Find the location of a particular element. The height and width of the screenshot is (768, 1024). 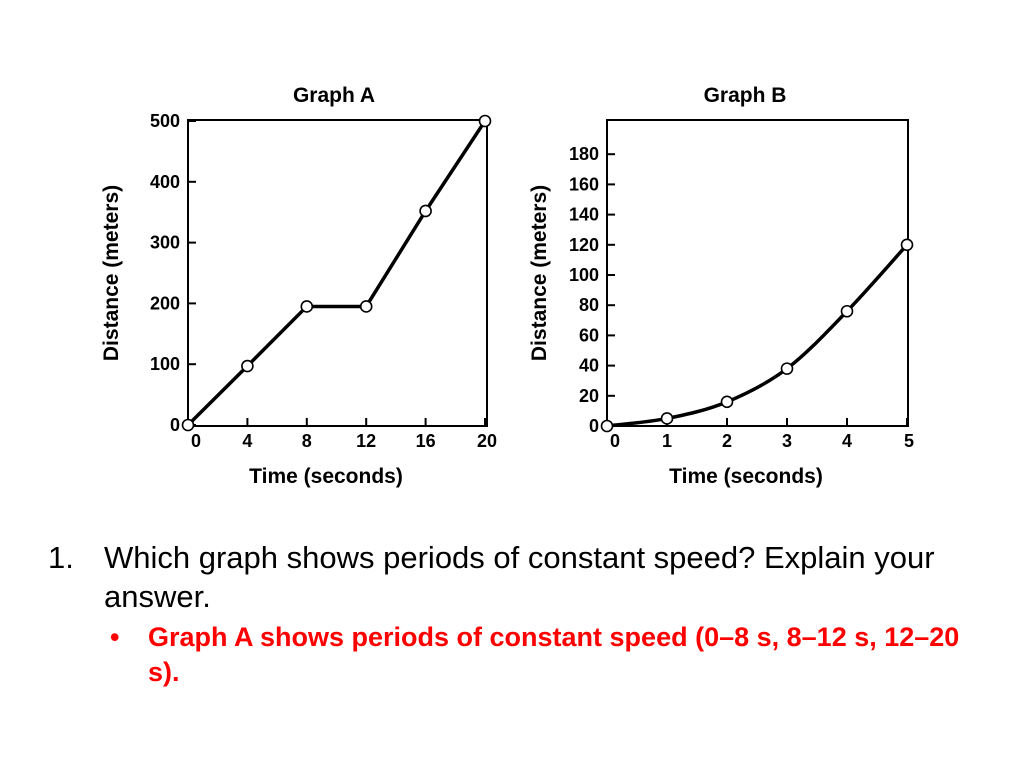

graph-a-frame is located at coordinates (337, 273).